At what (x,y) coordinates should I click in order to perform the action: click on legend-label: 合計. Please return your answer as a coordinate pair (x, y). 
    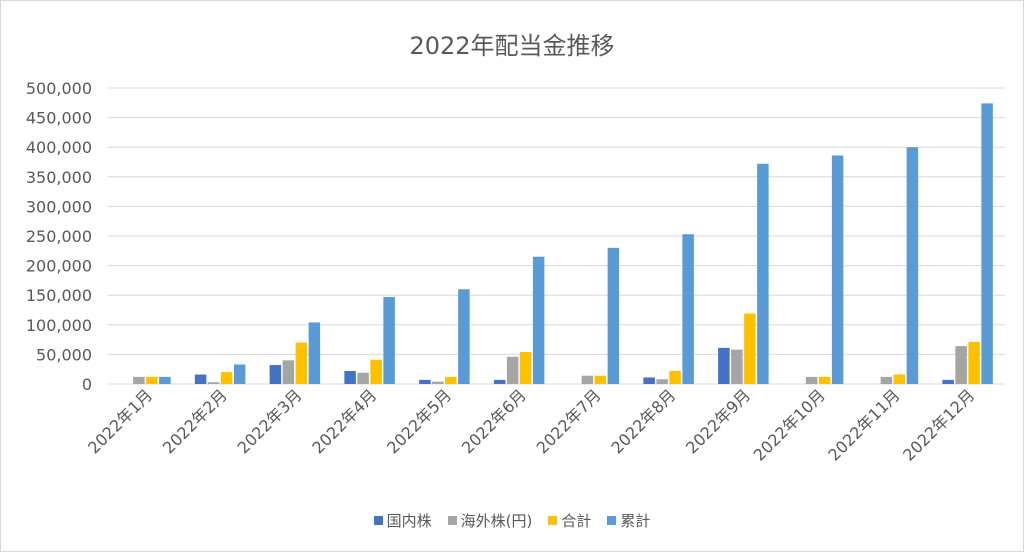
    Looking at the image, I should click on (576, 521).